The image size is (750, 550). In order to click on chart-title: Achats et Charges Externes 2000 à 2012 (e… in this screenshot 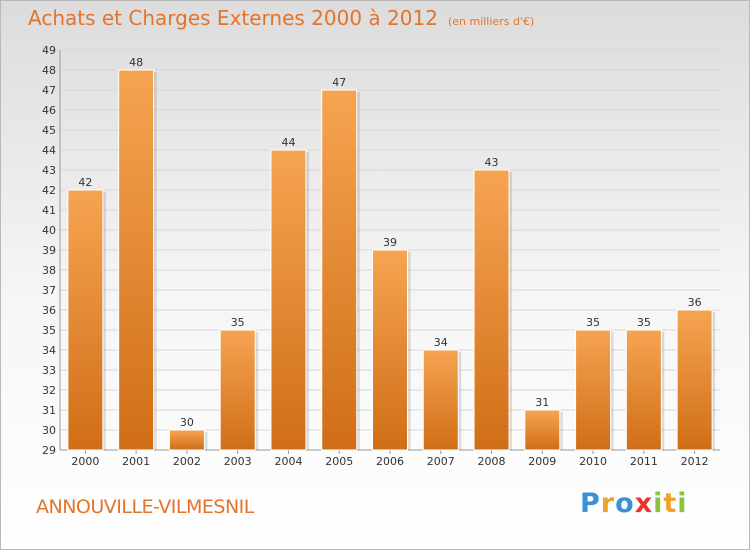, I will do `click(281, 18)`.